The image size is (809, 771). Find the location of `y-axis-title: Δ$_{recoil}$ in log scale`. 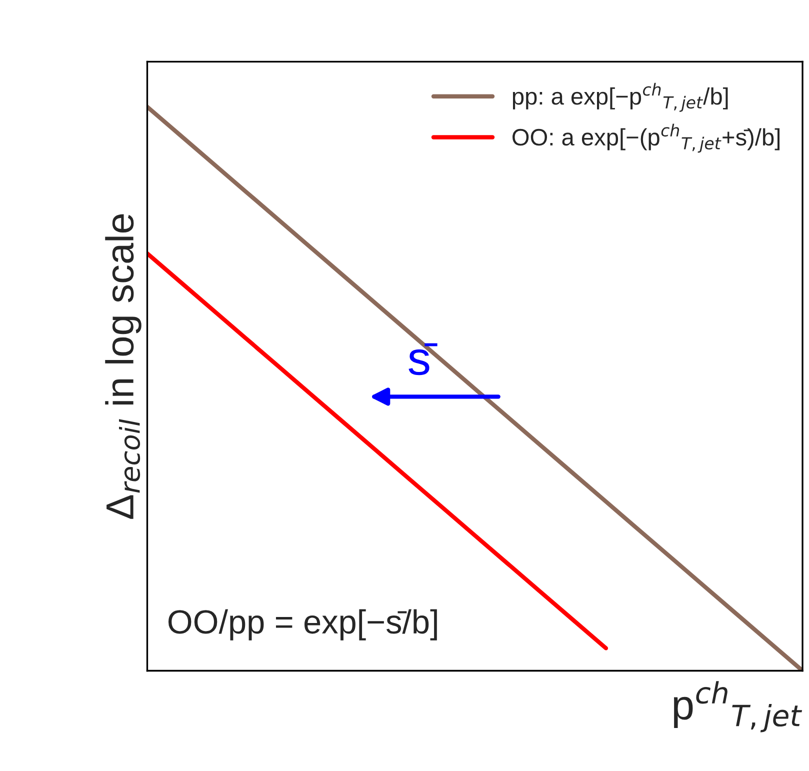

y-axis-title: Δ$_{recoil}$ in log scale is located at coordinates (123, 366).